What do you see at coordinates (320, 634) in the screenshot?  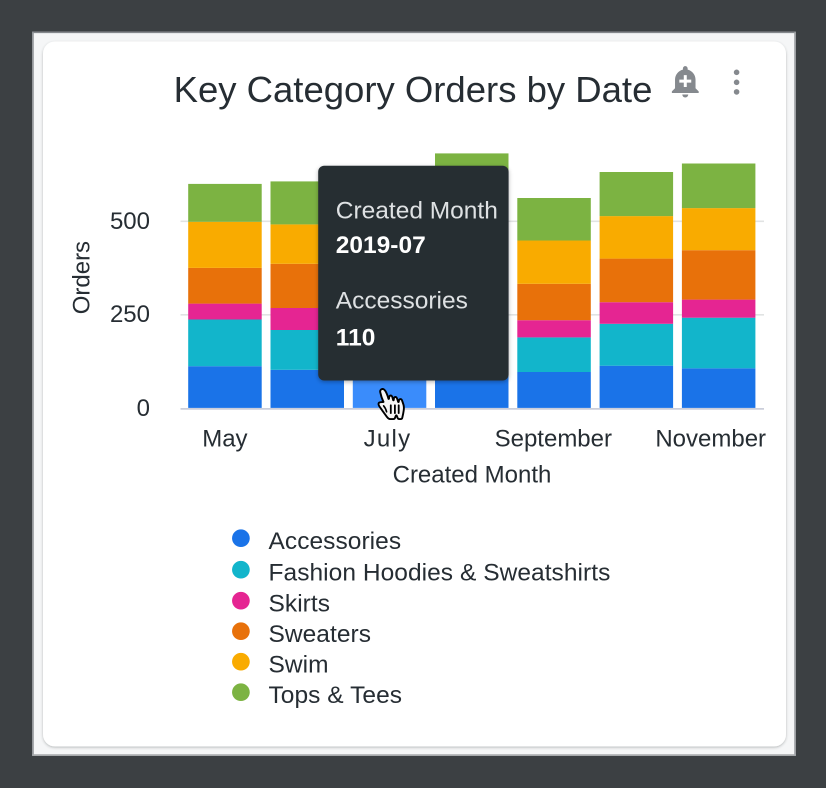 I see `svg-text: Sweaters` at bounding box center [320, 634].